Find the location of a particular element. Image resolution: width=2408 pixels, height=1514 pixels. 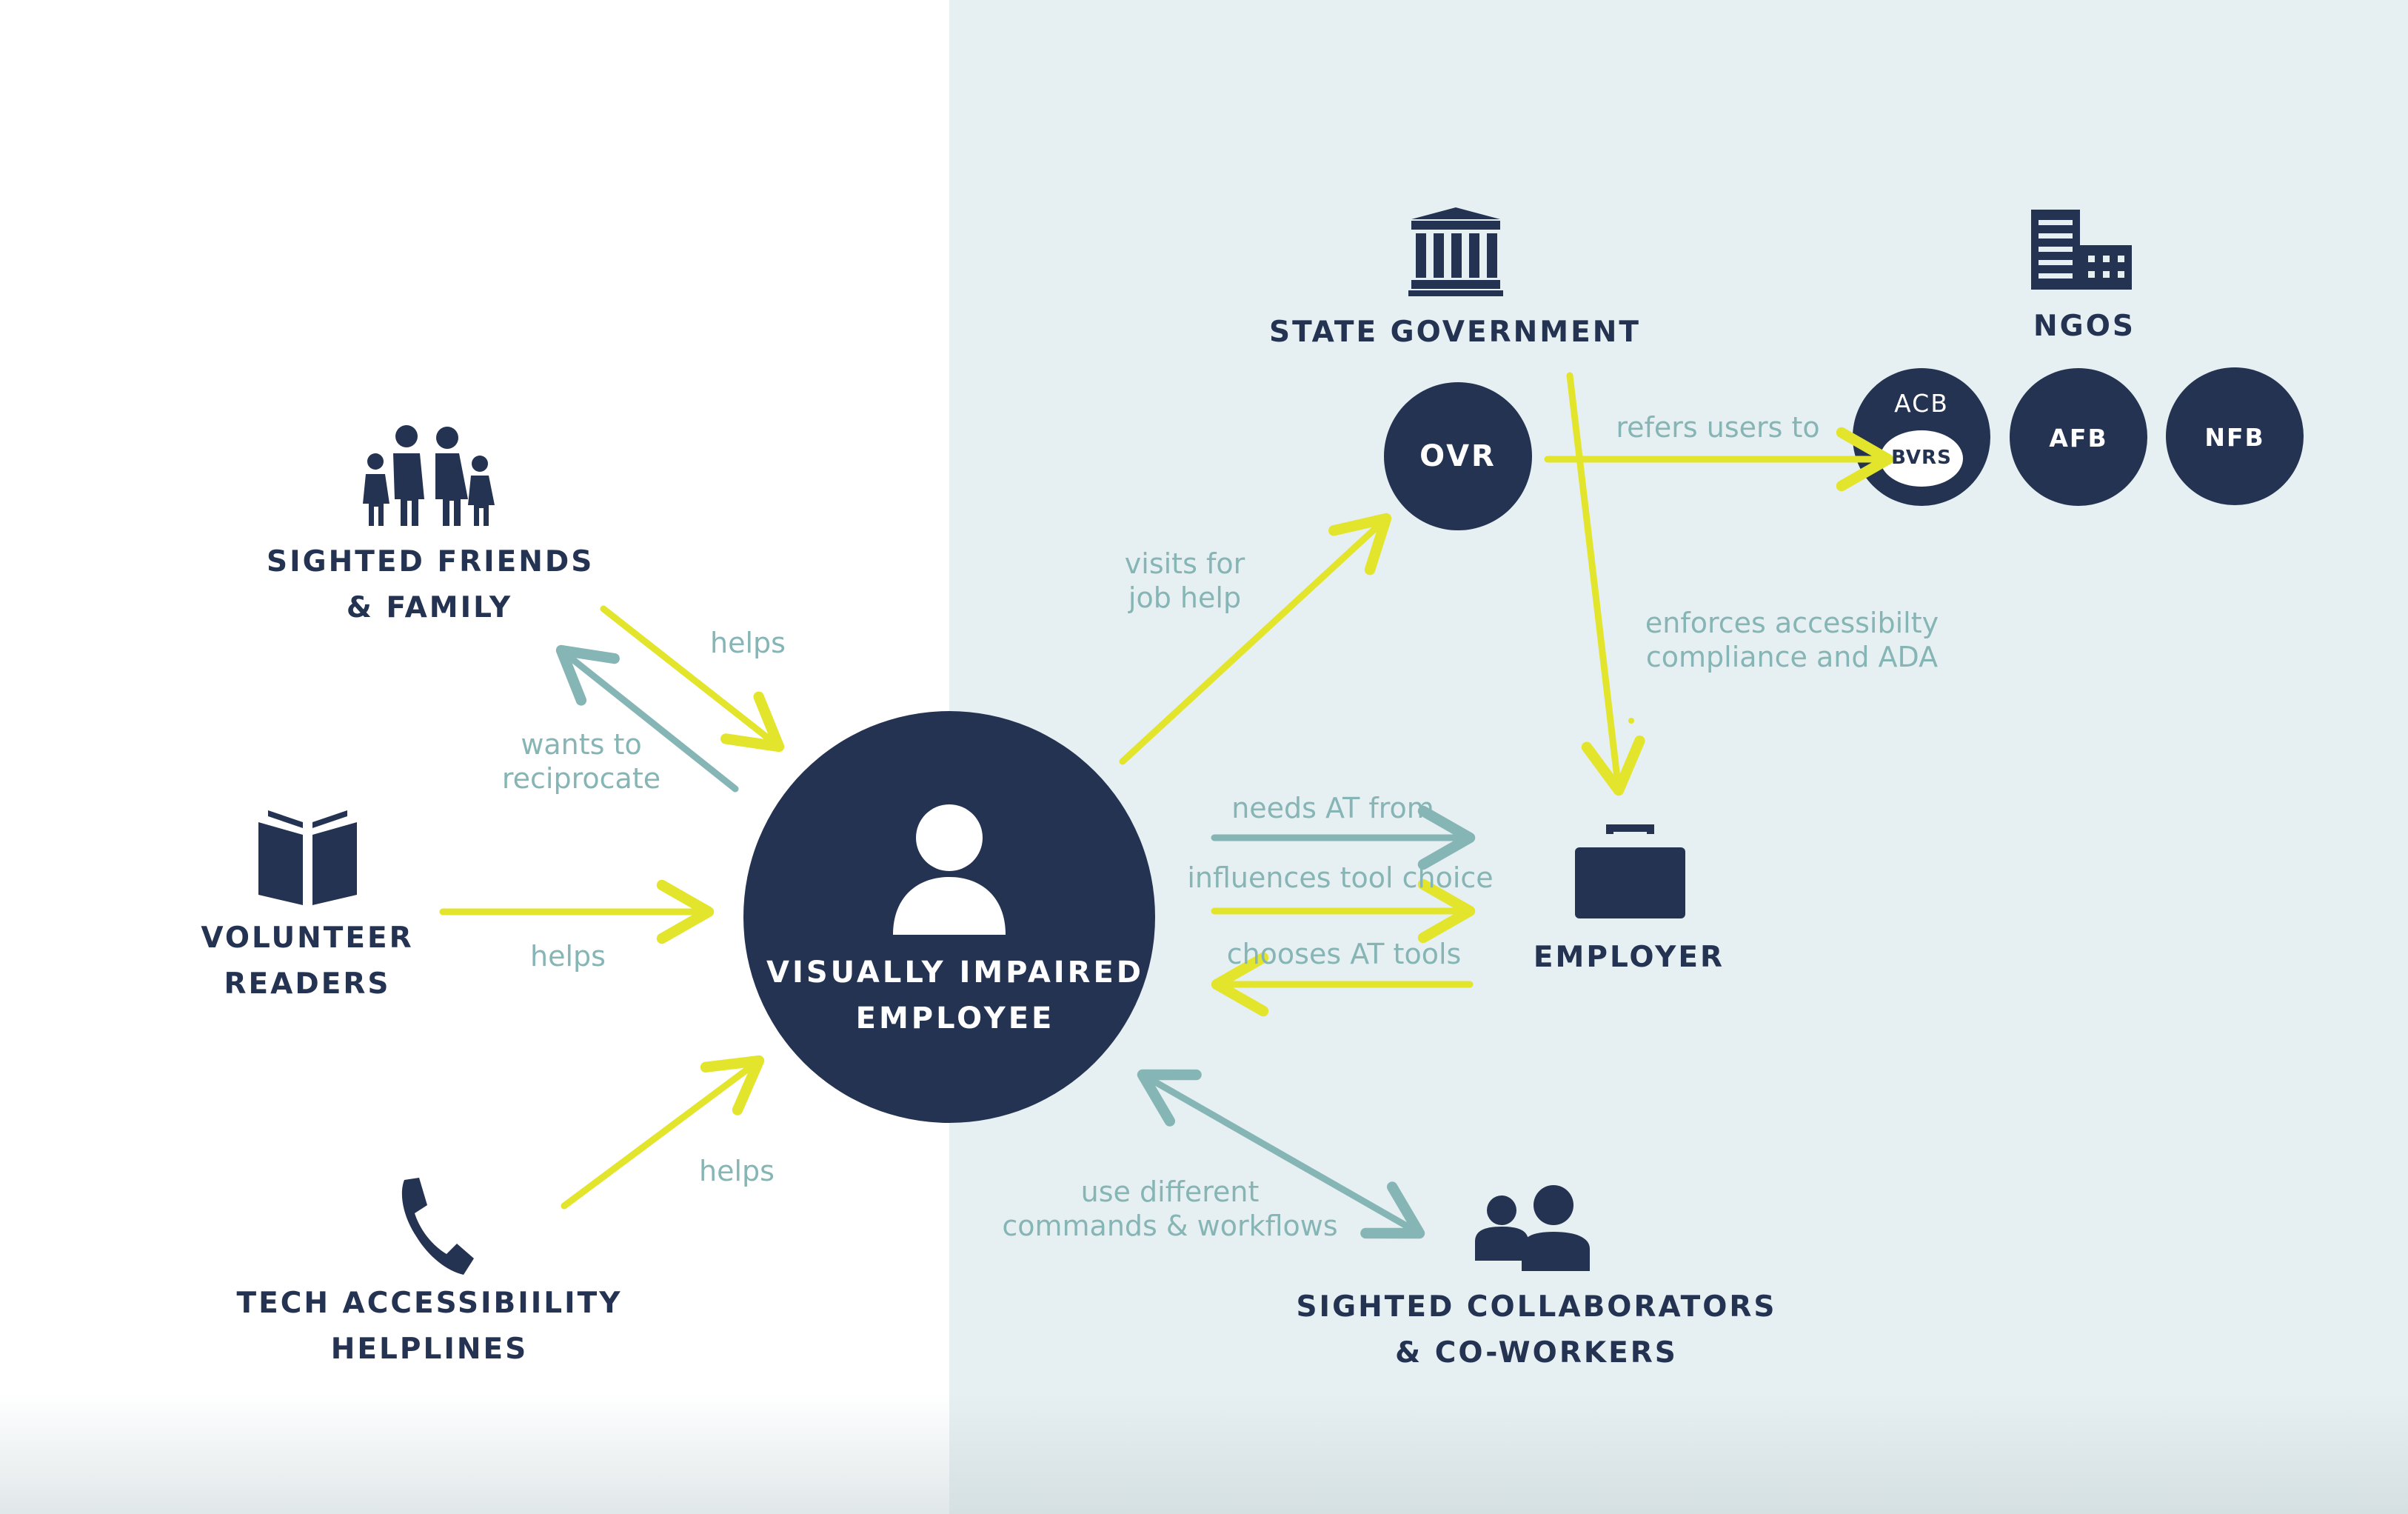

bvrs-oval is located at coordinates (1921, 458).